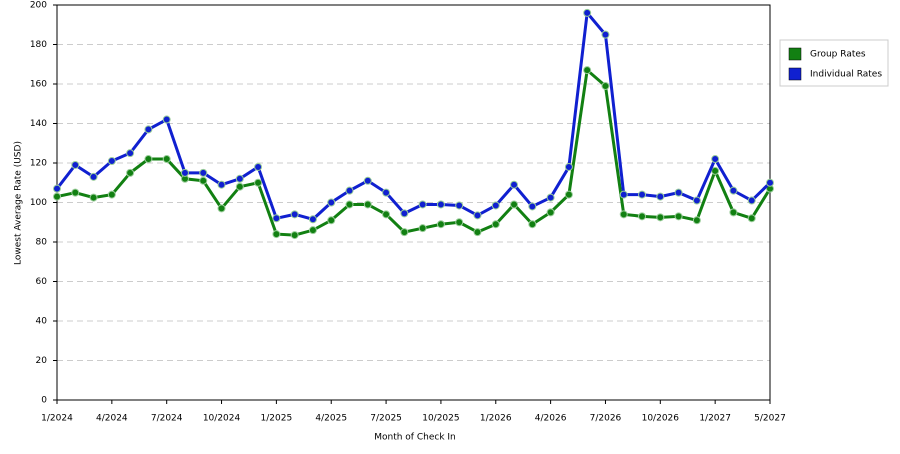  I want to click on x-tick-label: 4/2026, so click(551, 419).